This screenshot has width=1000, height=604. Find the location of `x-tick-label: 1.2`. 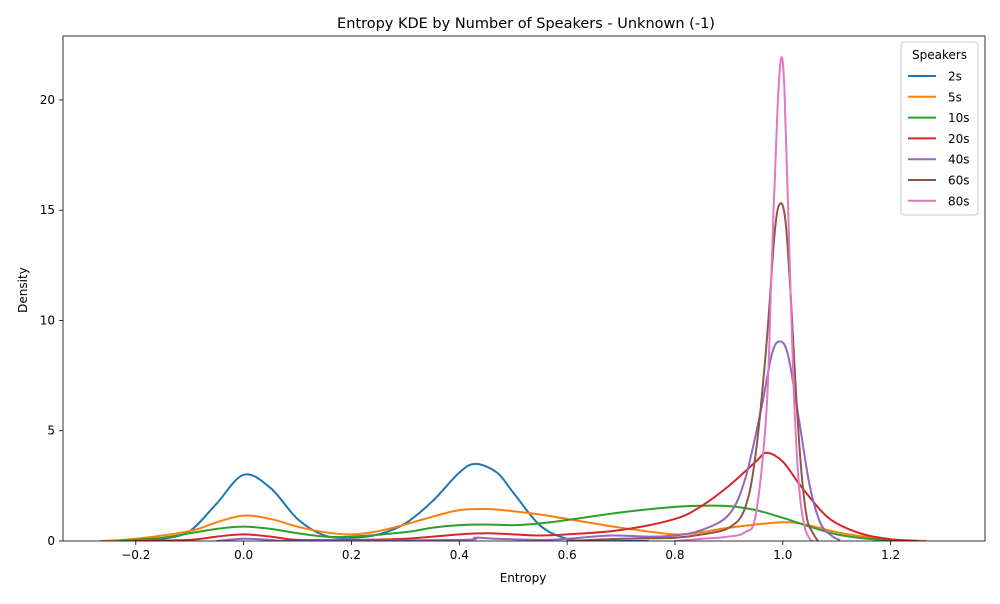

x-tick-label: 1.2 is located at coordinates (890, 555).